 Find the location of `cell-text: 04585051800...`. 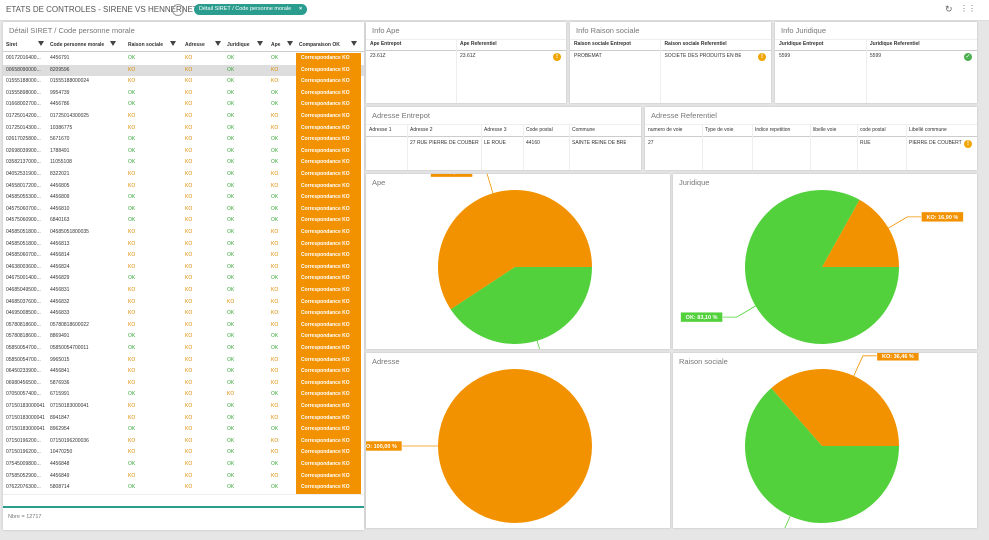

cell-text: 04585051800... is located at coordinates (23, 232).